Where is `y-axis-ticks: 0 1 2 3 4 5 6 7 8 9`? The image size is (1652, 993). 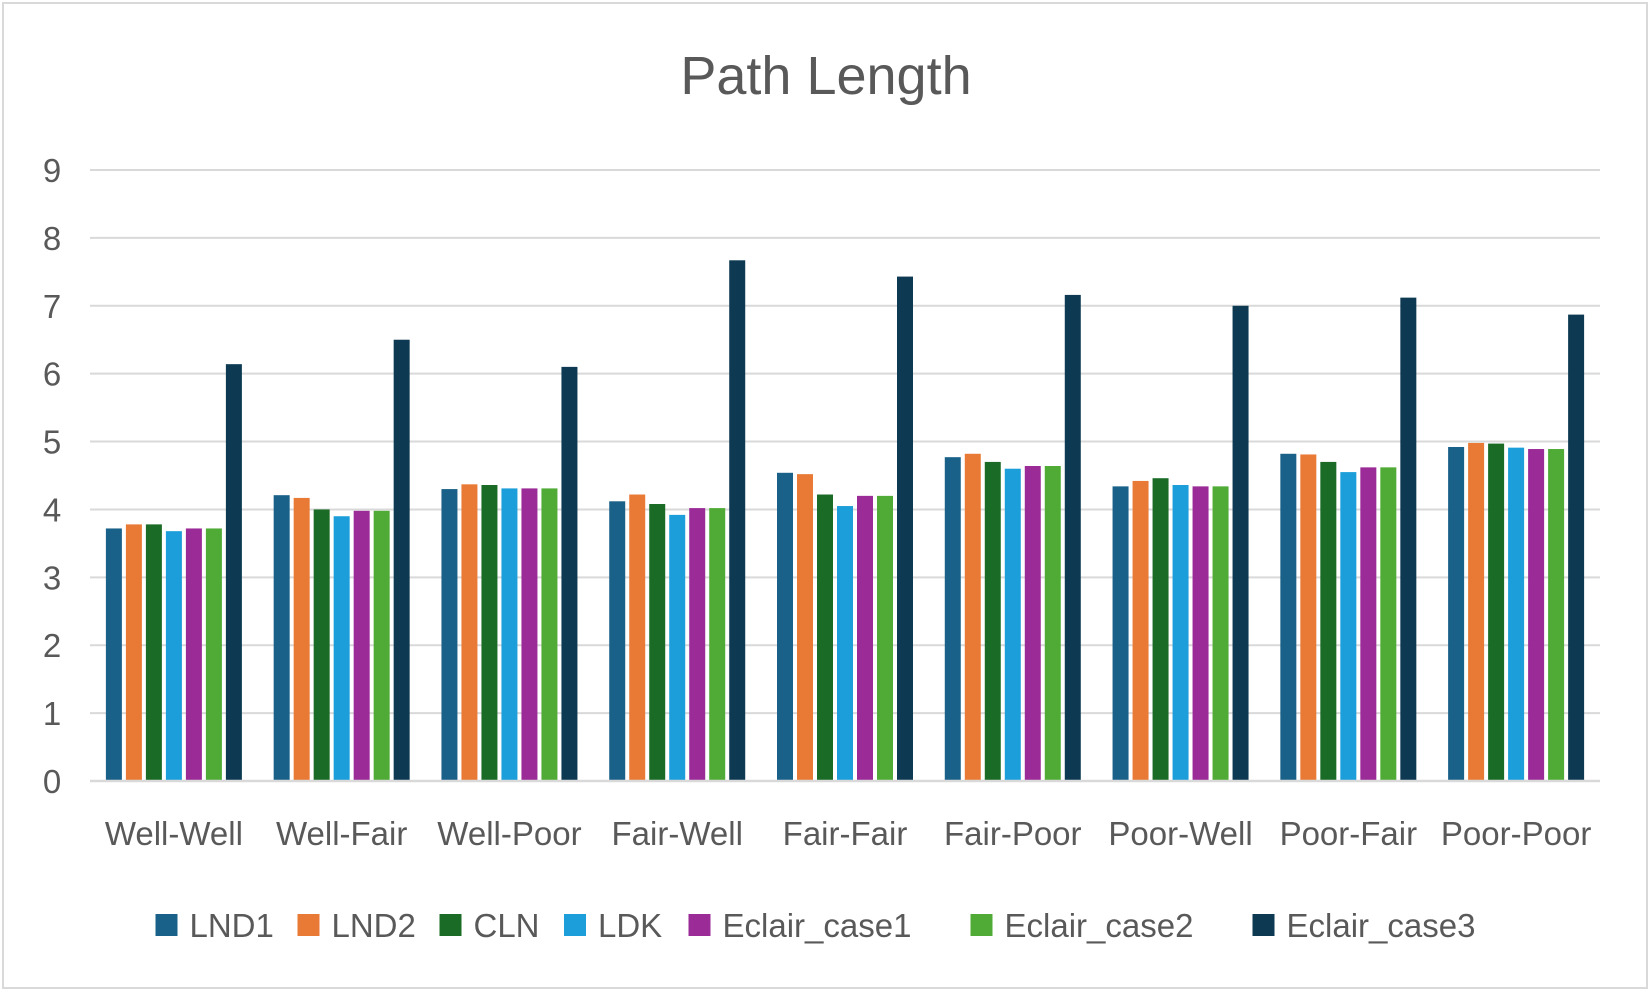 y-axis-ticks: 0 1 2 3 4 5 6 7 8 9 is located at coordinates (52, 476).